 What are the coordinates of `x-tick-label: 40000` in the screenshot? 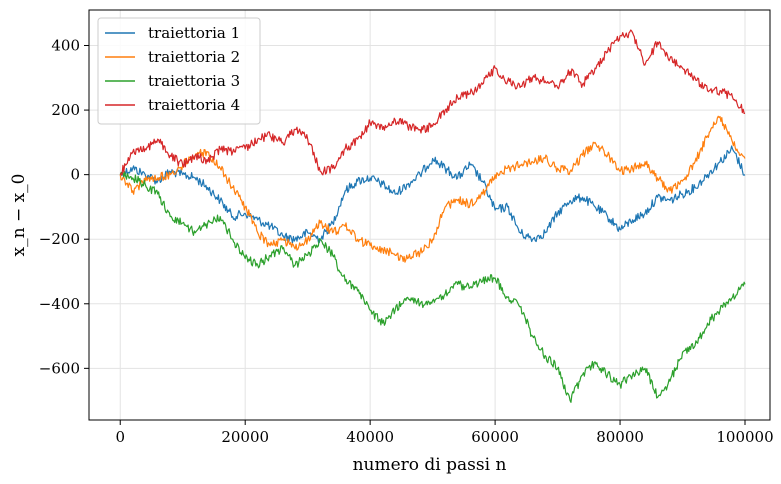 It's located at (370, 437).